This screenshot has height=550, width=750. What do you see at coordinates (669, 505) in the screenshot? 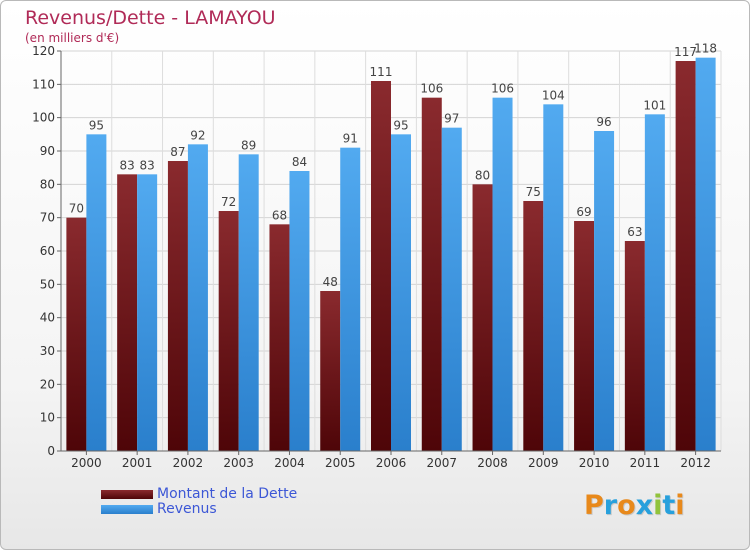
I see `logo-letter: t` at bounding box center [669, 505].